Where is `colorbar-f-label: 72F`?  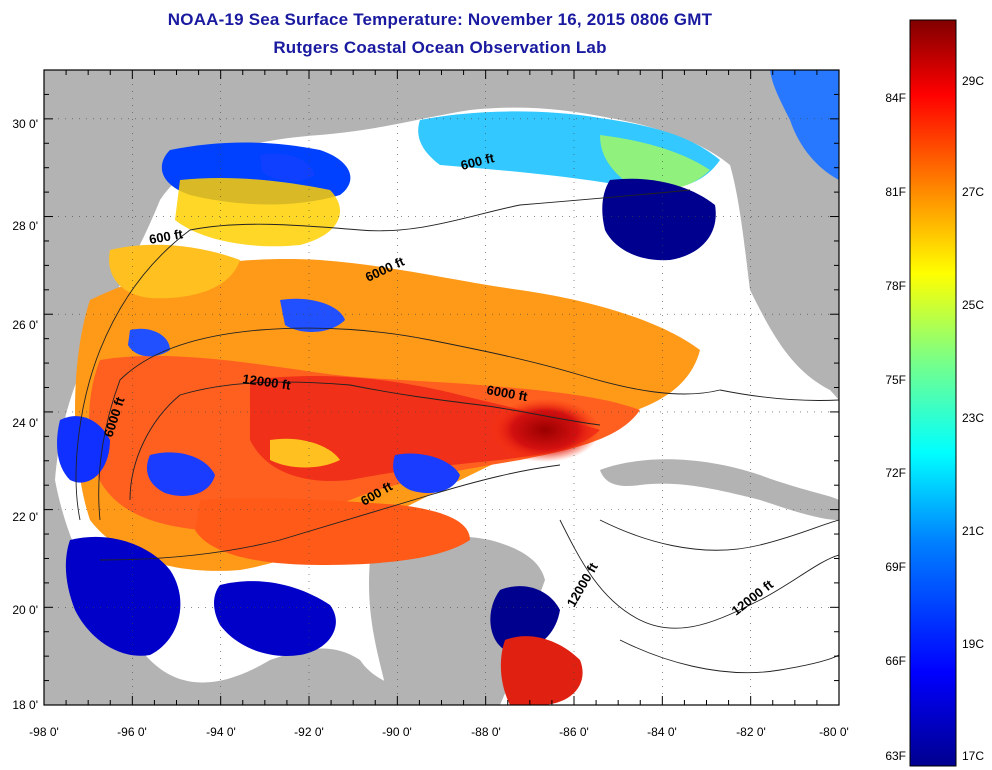 colorbar-f-label: 72F is located at coordinates (895, 473).